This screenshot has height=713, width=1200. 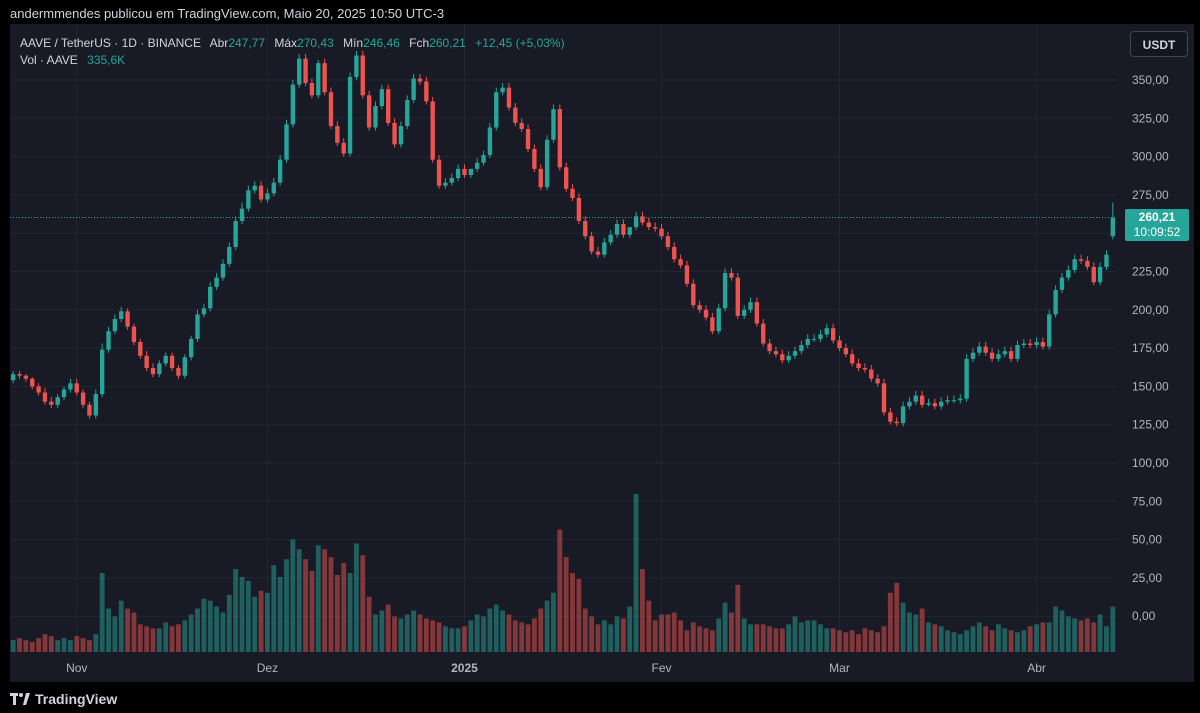 What do you see at coordinates (267, 668) in the screenshot?
I see `x-axis-tick-label: Dez` at bounding box center [267, 668].